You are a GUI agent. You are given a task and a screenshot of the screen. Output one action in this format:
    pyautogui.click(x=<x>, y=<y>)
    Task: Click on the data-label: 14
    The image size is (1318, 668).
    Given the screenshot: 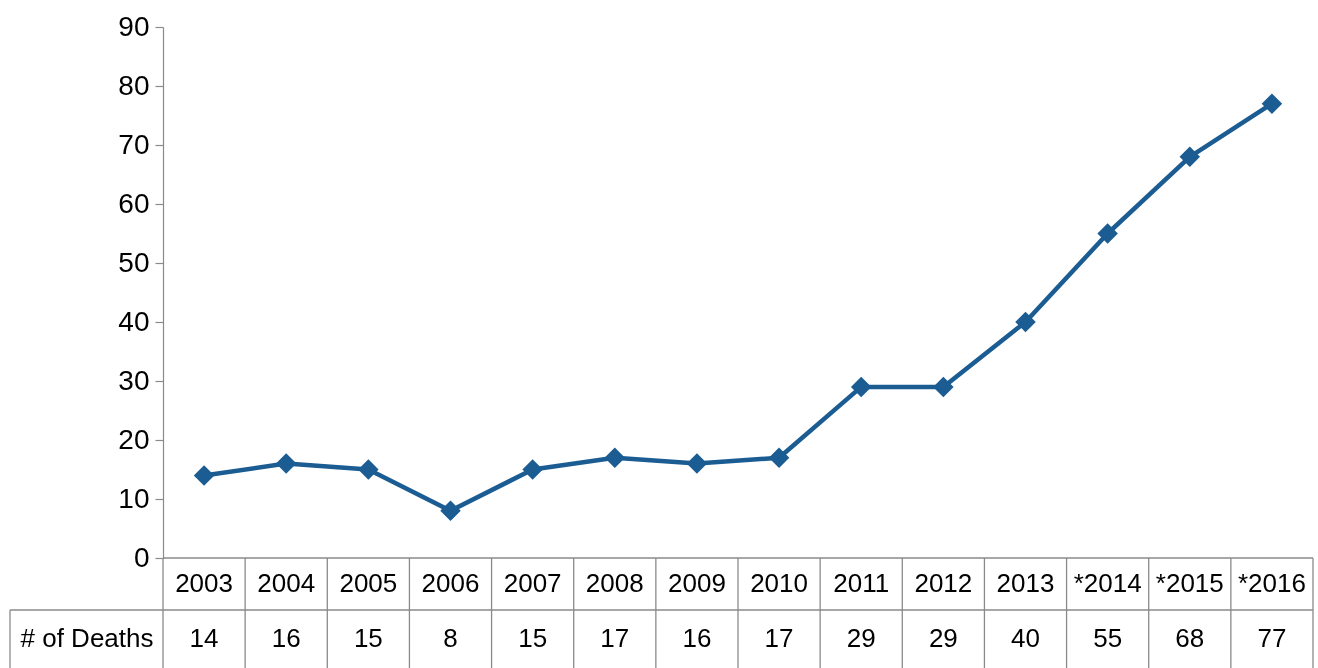 What is the action you would take?
    pyautogui.click(x=204, y=638)
    